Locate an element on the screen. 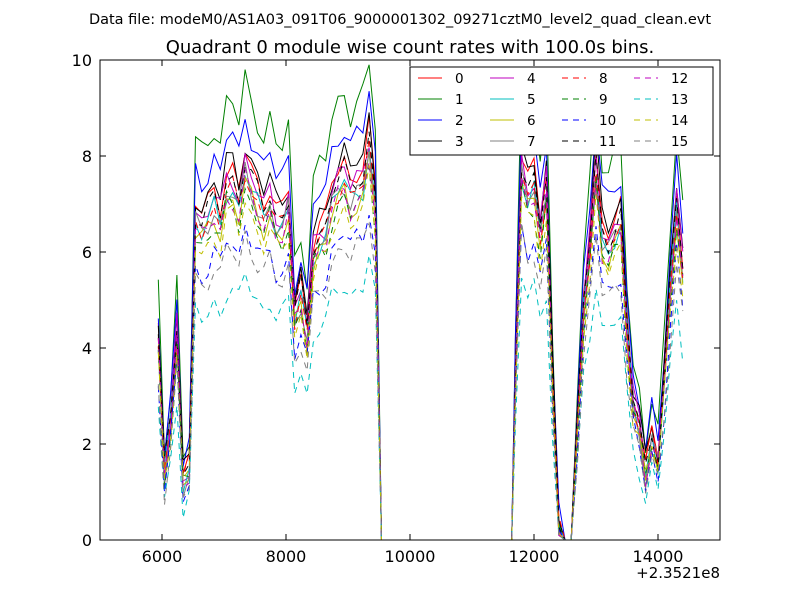 The width and height of the screenshot is (800, 600). x-tick-label: 14000 is located at coordinates (658, 556).